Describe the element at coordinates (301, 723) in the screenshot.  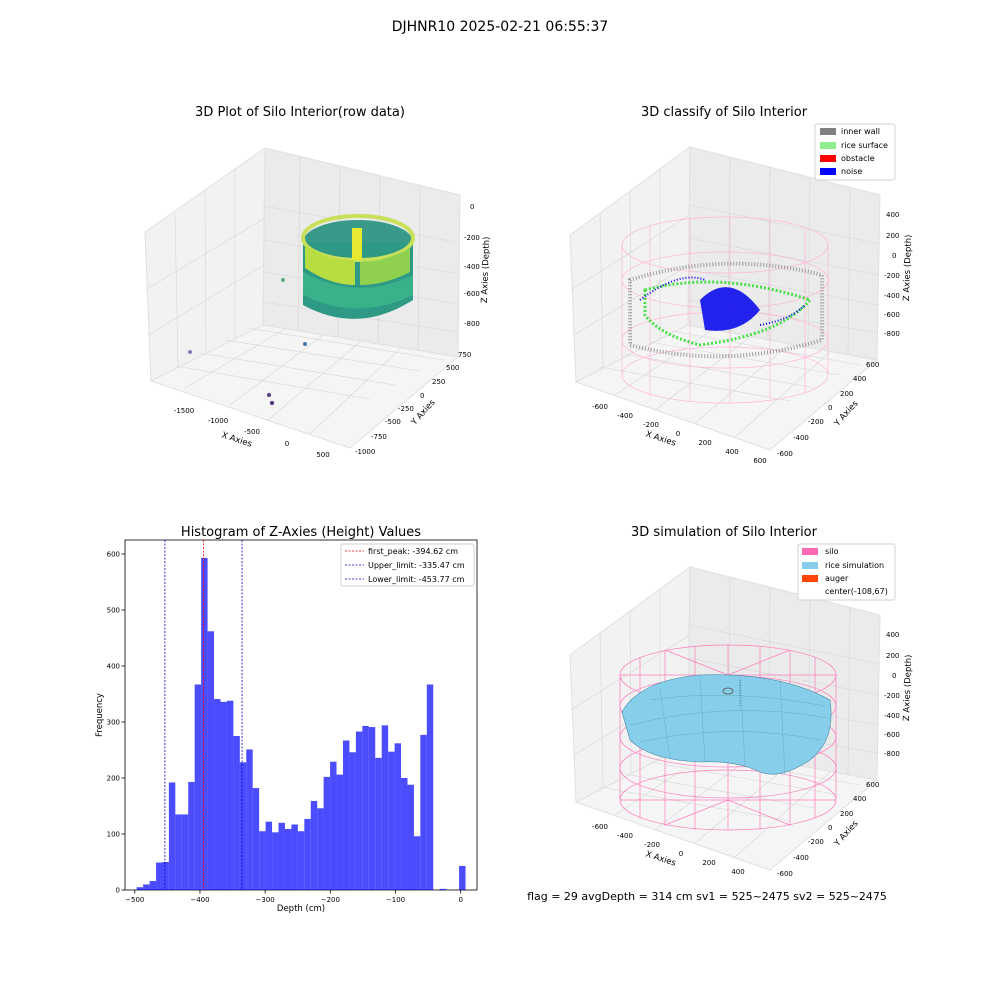
I see `histogram-bars` at that location.